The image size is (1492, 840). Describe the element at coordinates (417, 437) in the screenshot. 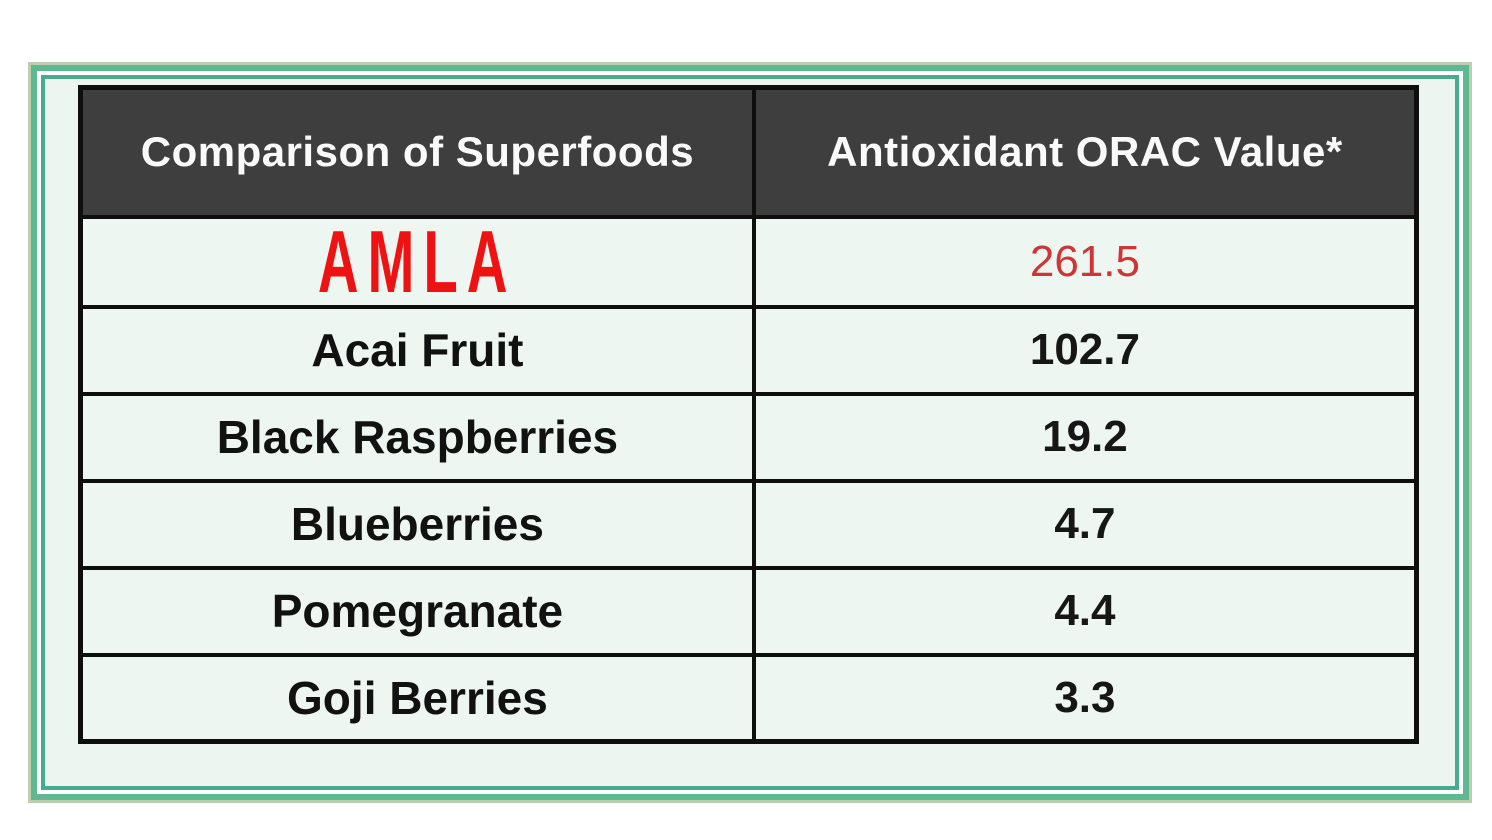

I see `superfood-name: Black Raspberries` at that location.